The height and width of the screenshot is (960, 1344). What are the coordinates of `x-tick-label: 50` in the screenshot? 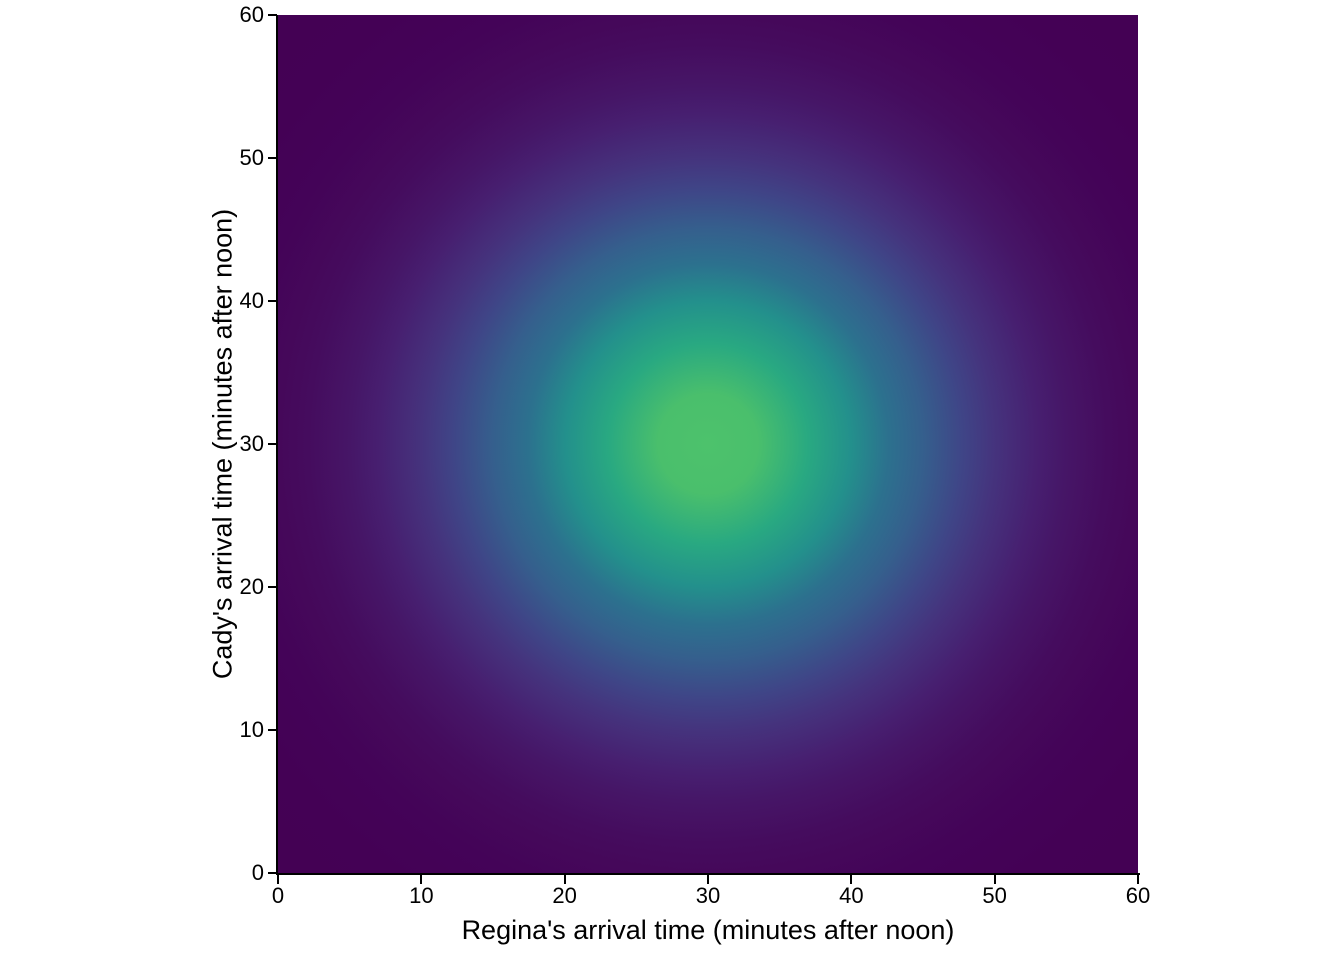 It's located at (994, 895).